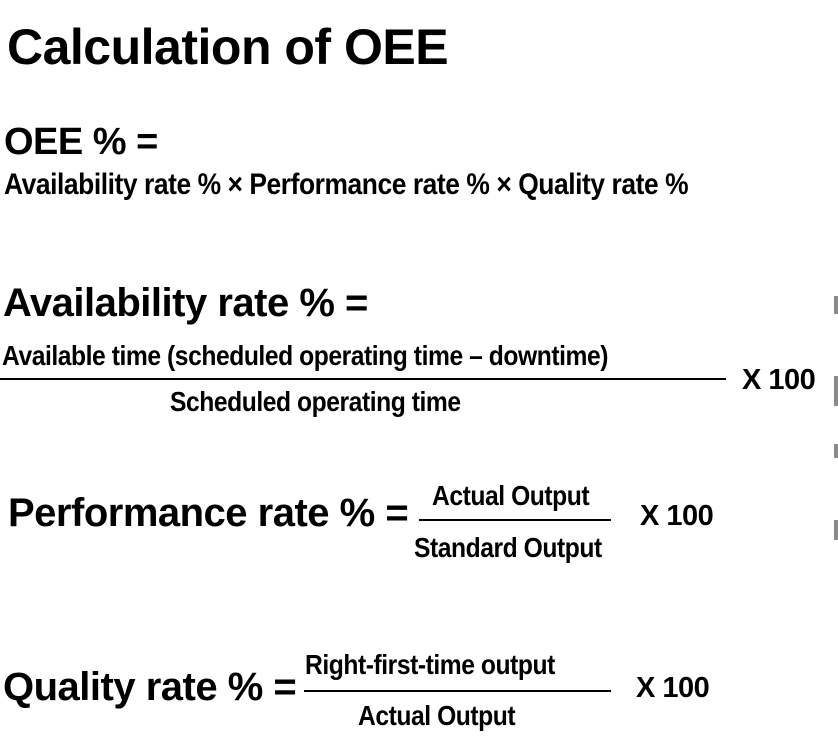  What do you see at coordinates (457, 691) in the screenshot?
I see `quality-fraction-bar` at bounding box center [457, 691].